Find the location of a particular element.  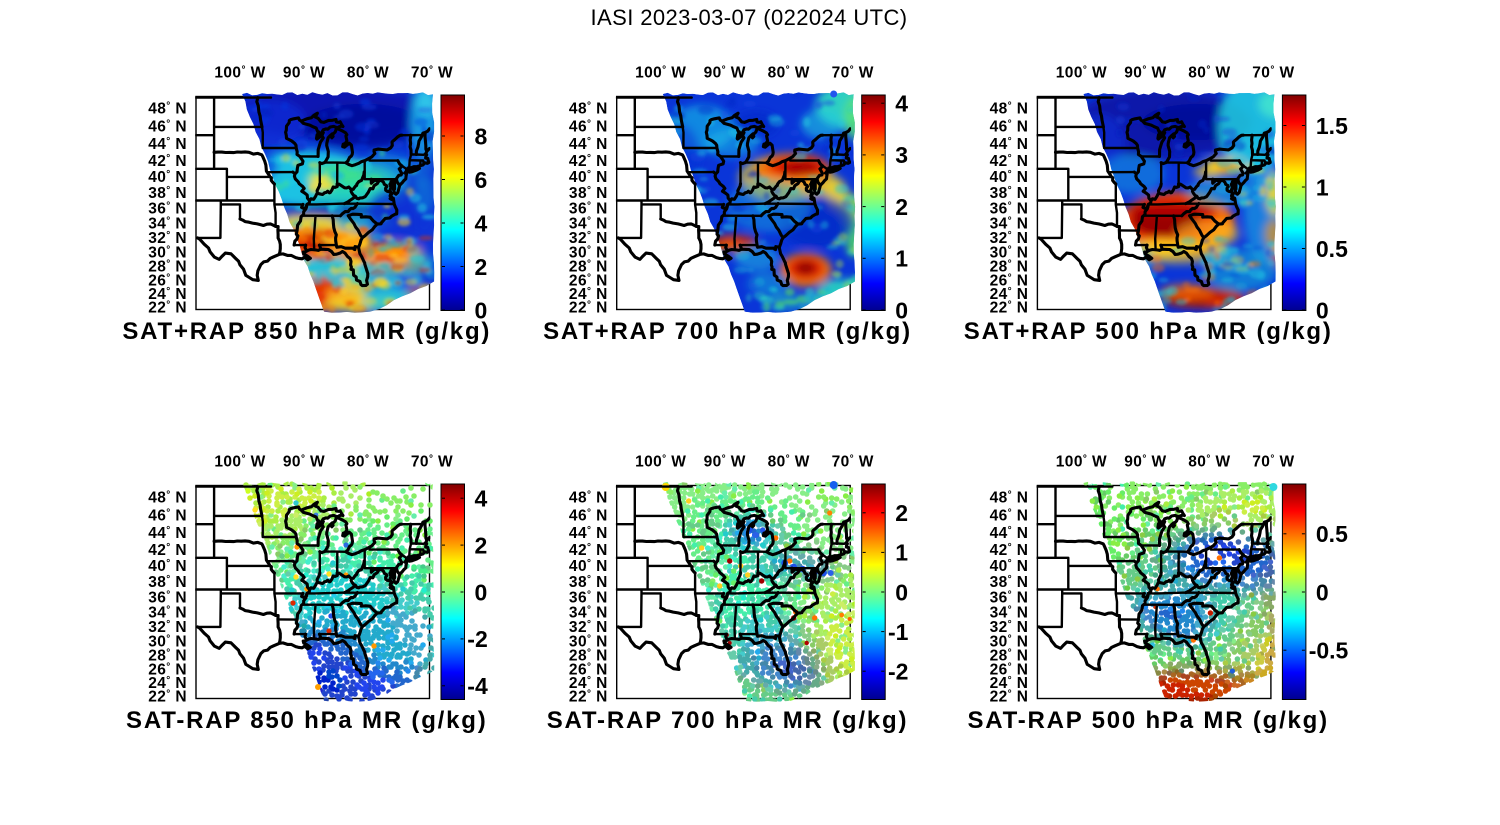

svg-text: 8 is located at coordinates (481, 136).